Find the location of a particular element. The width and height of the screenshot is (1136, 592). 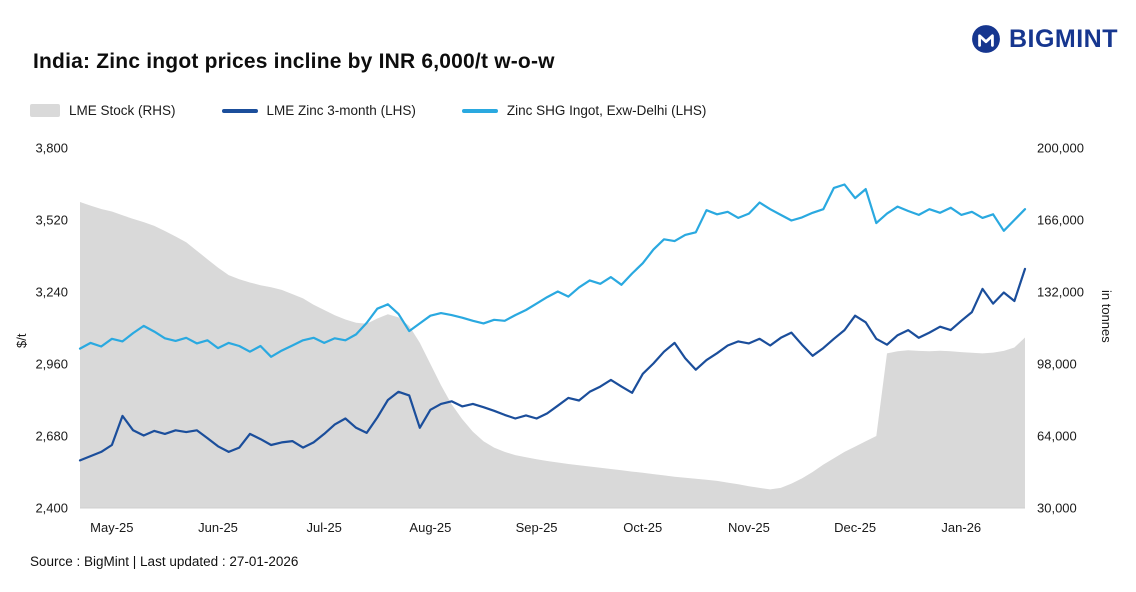

y-right-tick-label: 200,000 is located at coordinates (1060, 148).